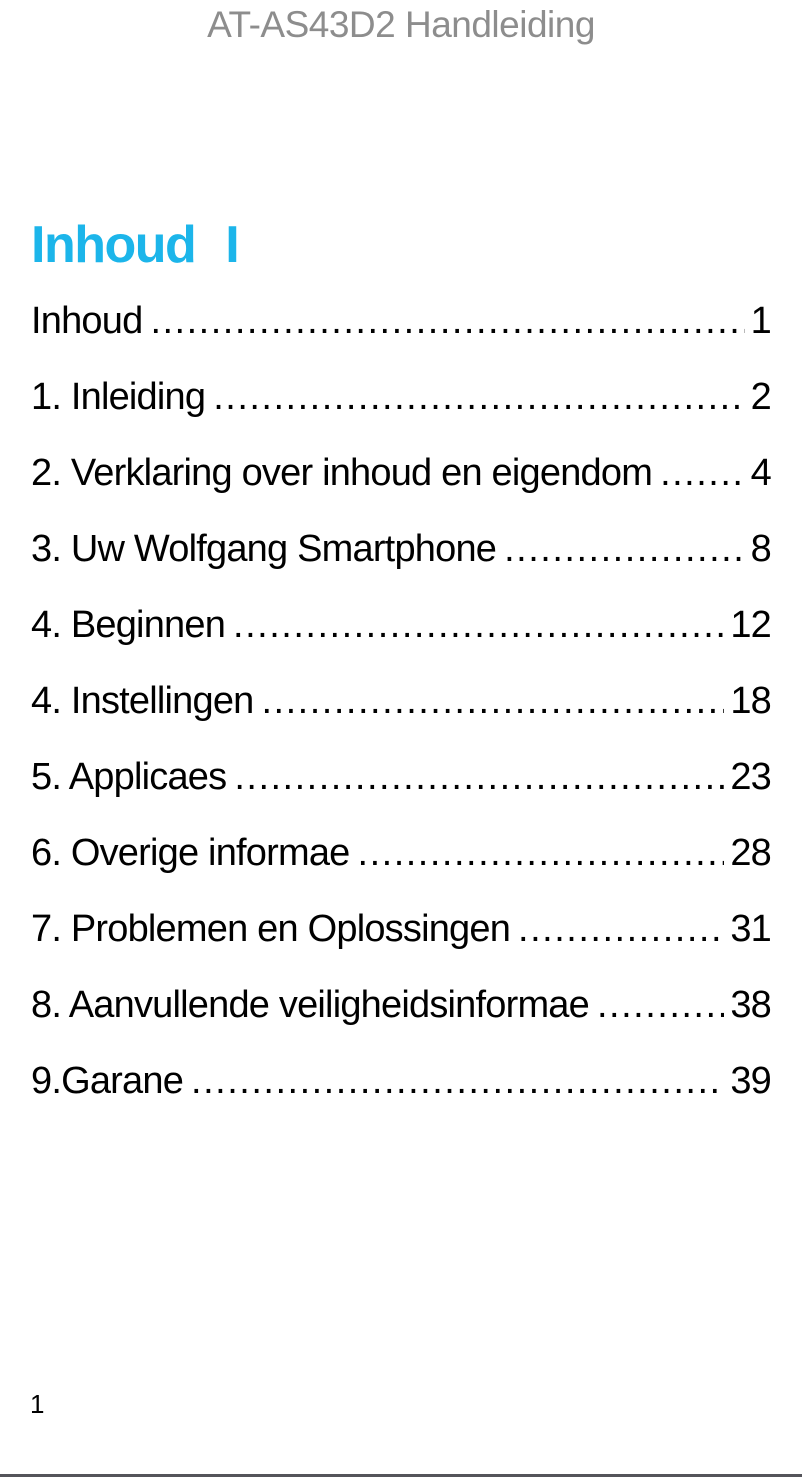 The image size is (802, 1481). I want to click on toc-entry: 9.Garane 39, so click(401, 1081).